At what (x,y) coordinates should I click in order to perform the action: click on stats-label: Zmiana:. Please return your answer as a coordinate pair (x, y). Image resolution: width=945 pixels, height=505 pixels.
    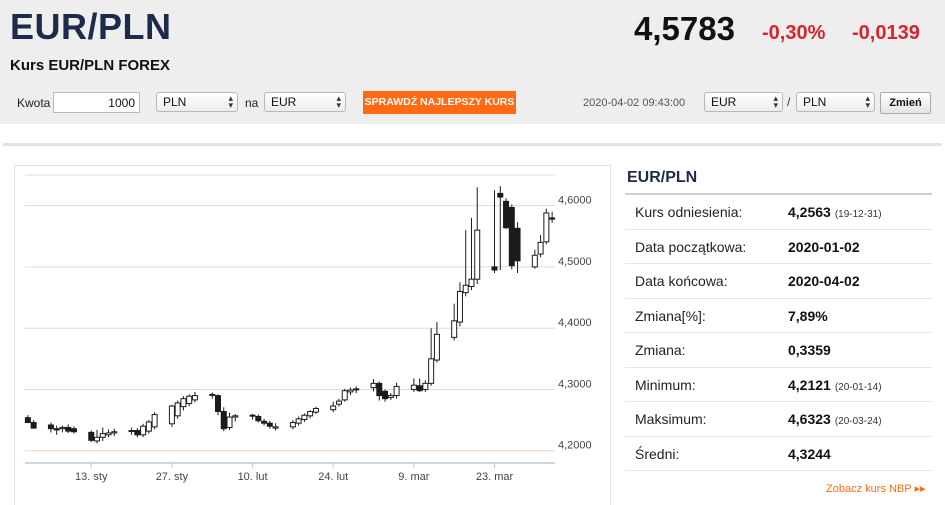
    Looking at the image, I should click on (660, 350).